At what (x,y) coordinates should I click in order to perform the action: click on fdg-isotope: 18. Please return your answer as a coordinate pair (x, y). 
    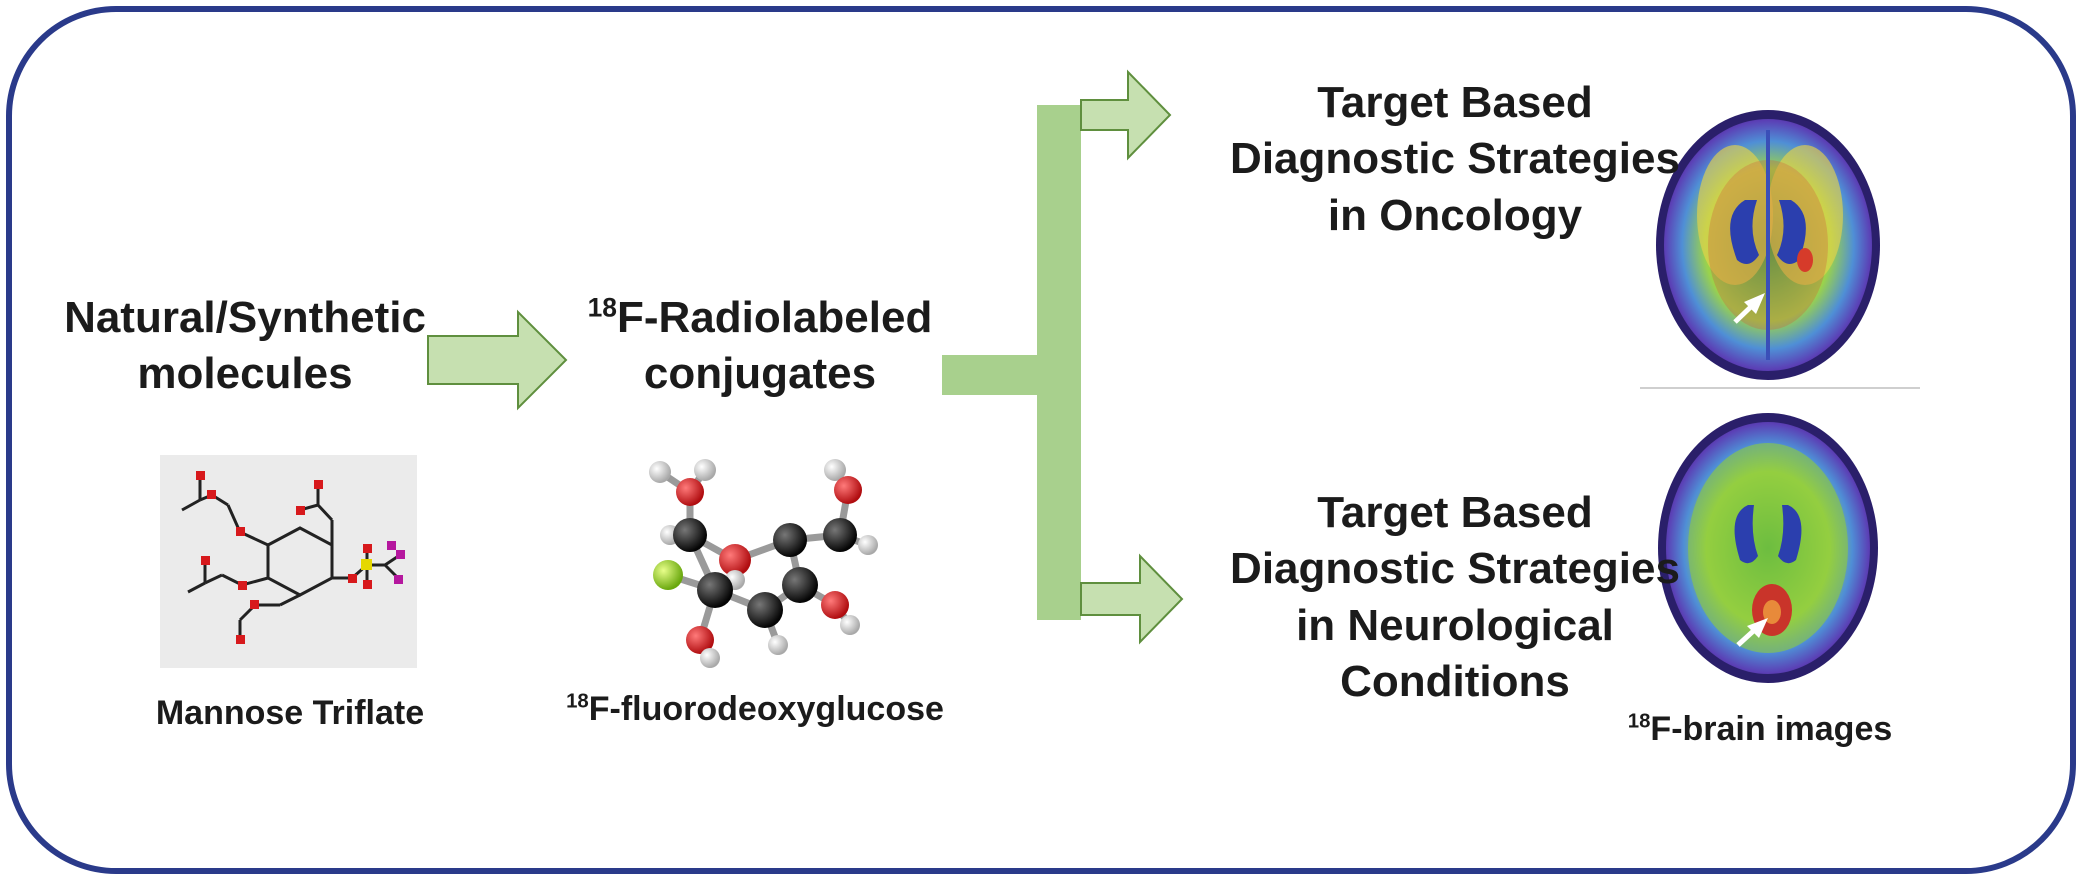
    Looking at the image, I should click on (577, 701).